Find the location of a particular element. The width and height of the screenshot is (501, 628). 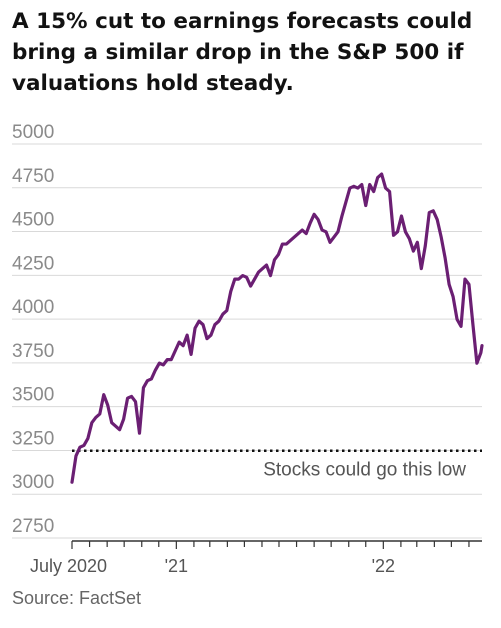

y-tick-labels: 2750 3000 3250 3500 3750 4000 4250 4500 4750 5000 is located at coordinates (33, 329).